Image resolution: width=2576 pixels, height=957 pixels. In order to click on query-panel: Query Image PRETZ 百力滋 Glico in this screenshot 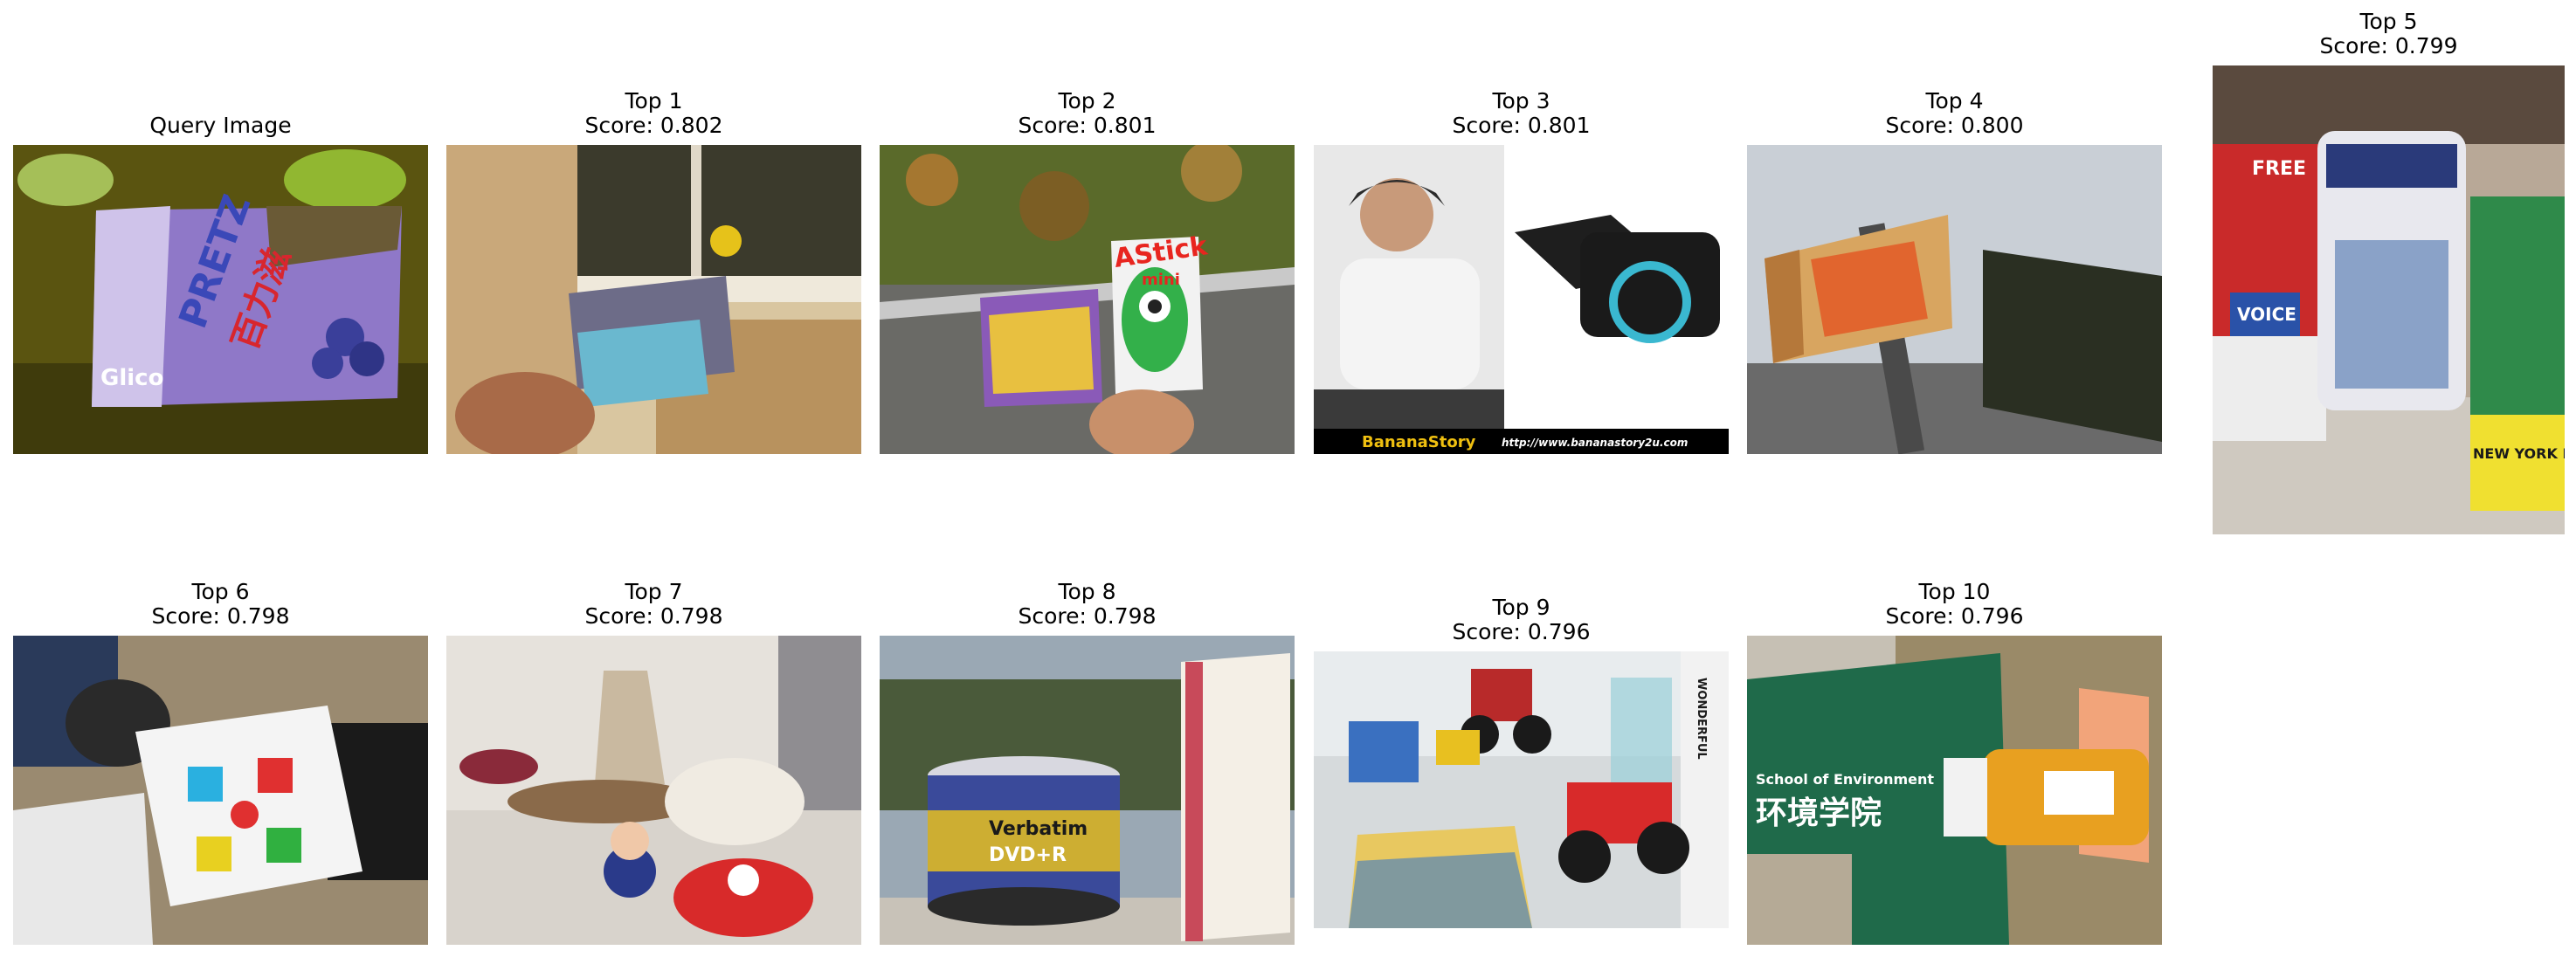, I will do `click(220, 284)`.